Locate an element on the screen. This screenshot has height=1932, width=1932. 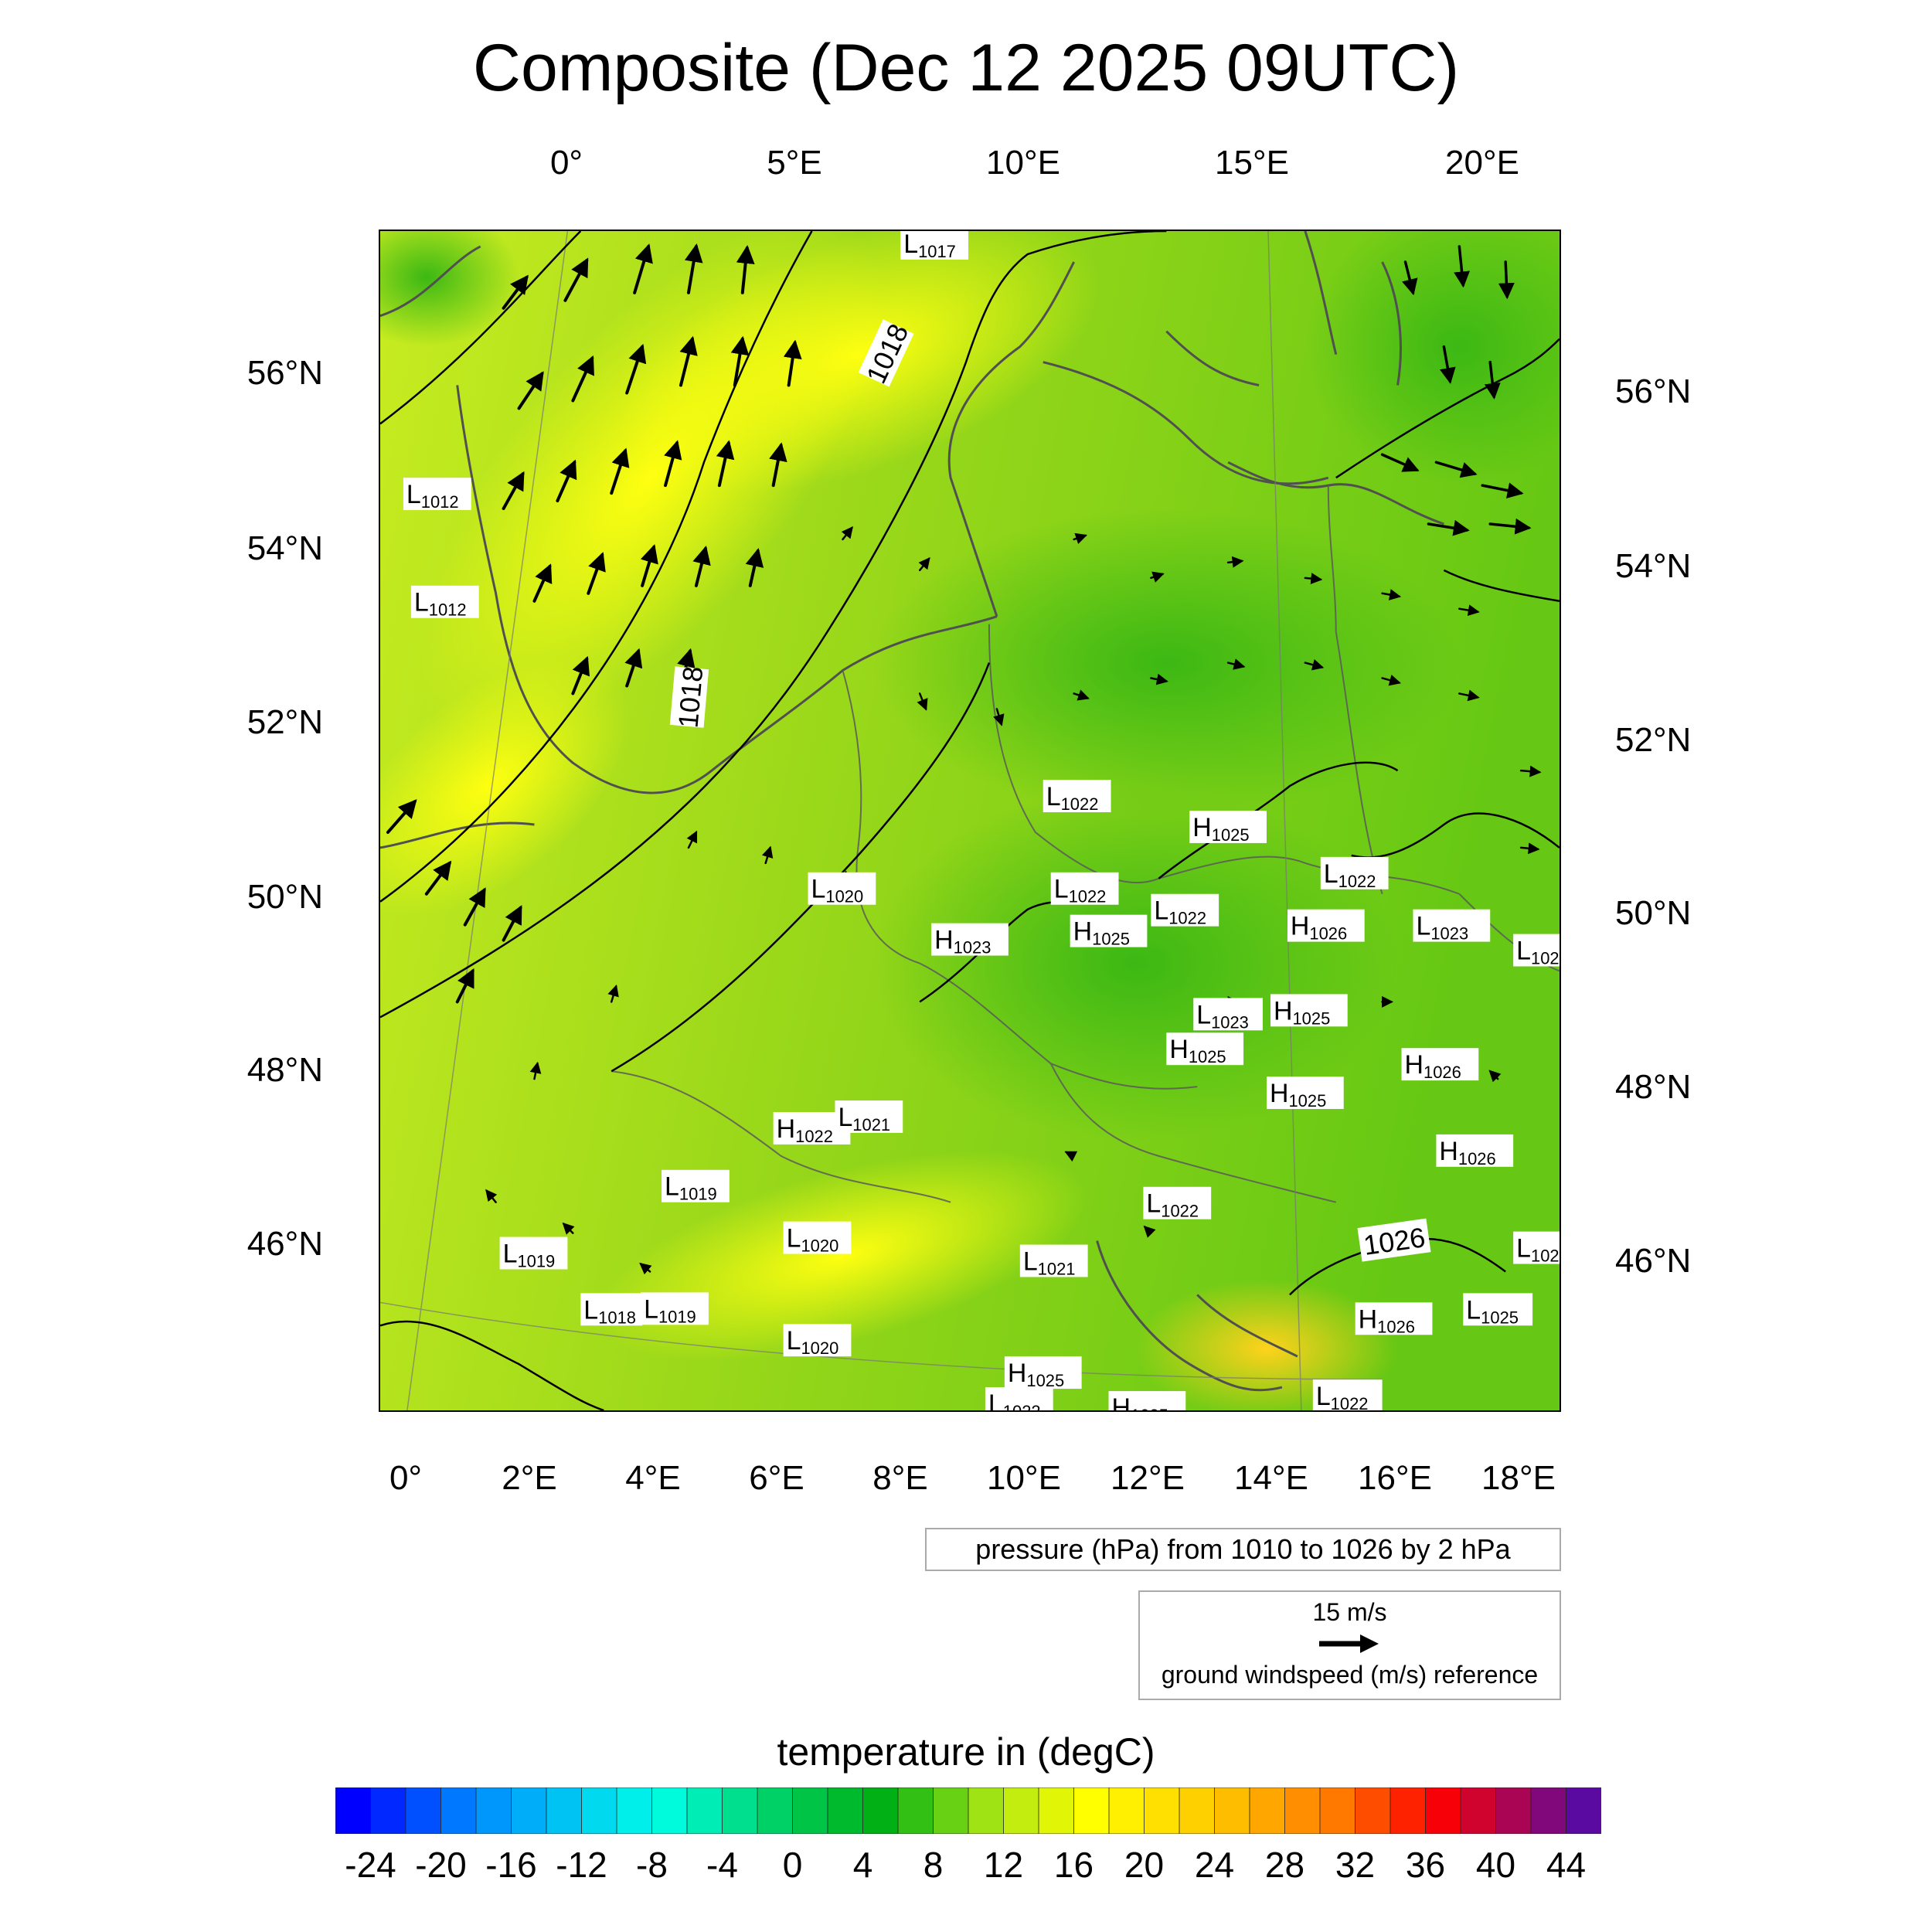
left-lat-label: 52°N is located at coordinates (285, 722).